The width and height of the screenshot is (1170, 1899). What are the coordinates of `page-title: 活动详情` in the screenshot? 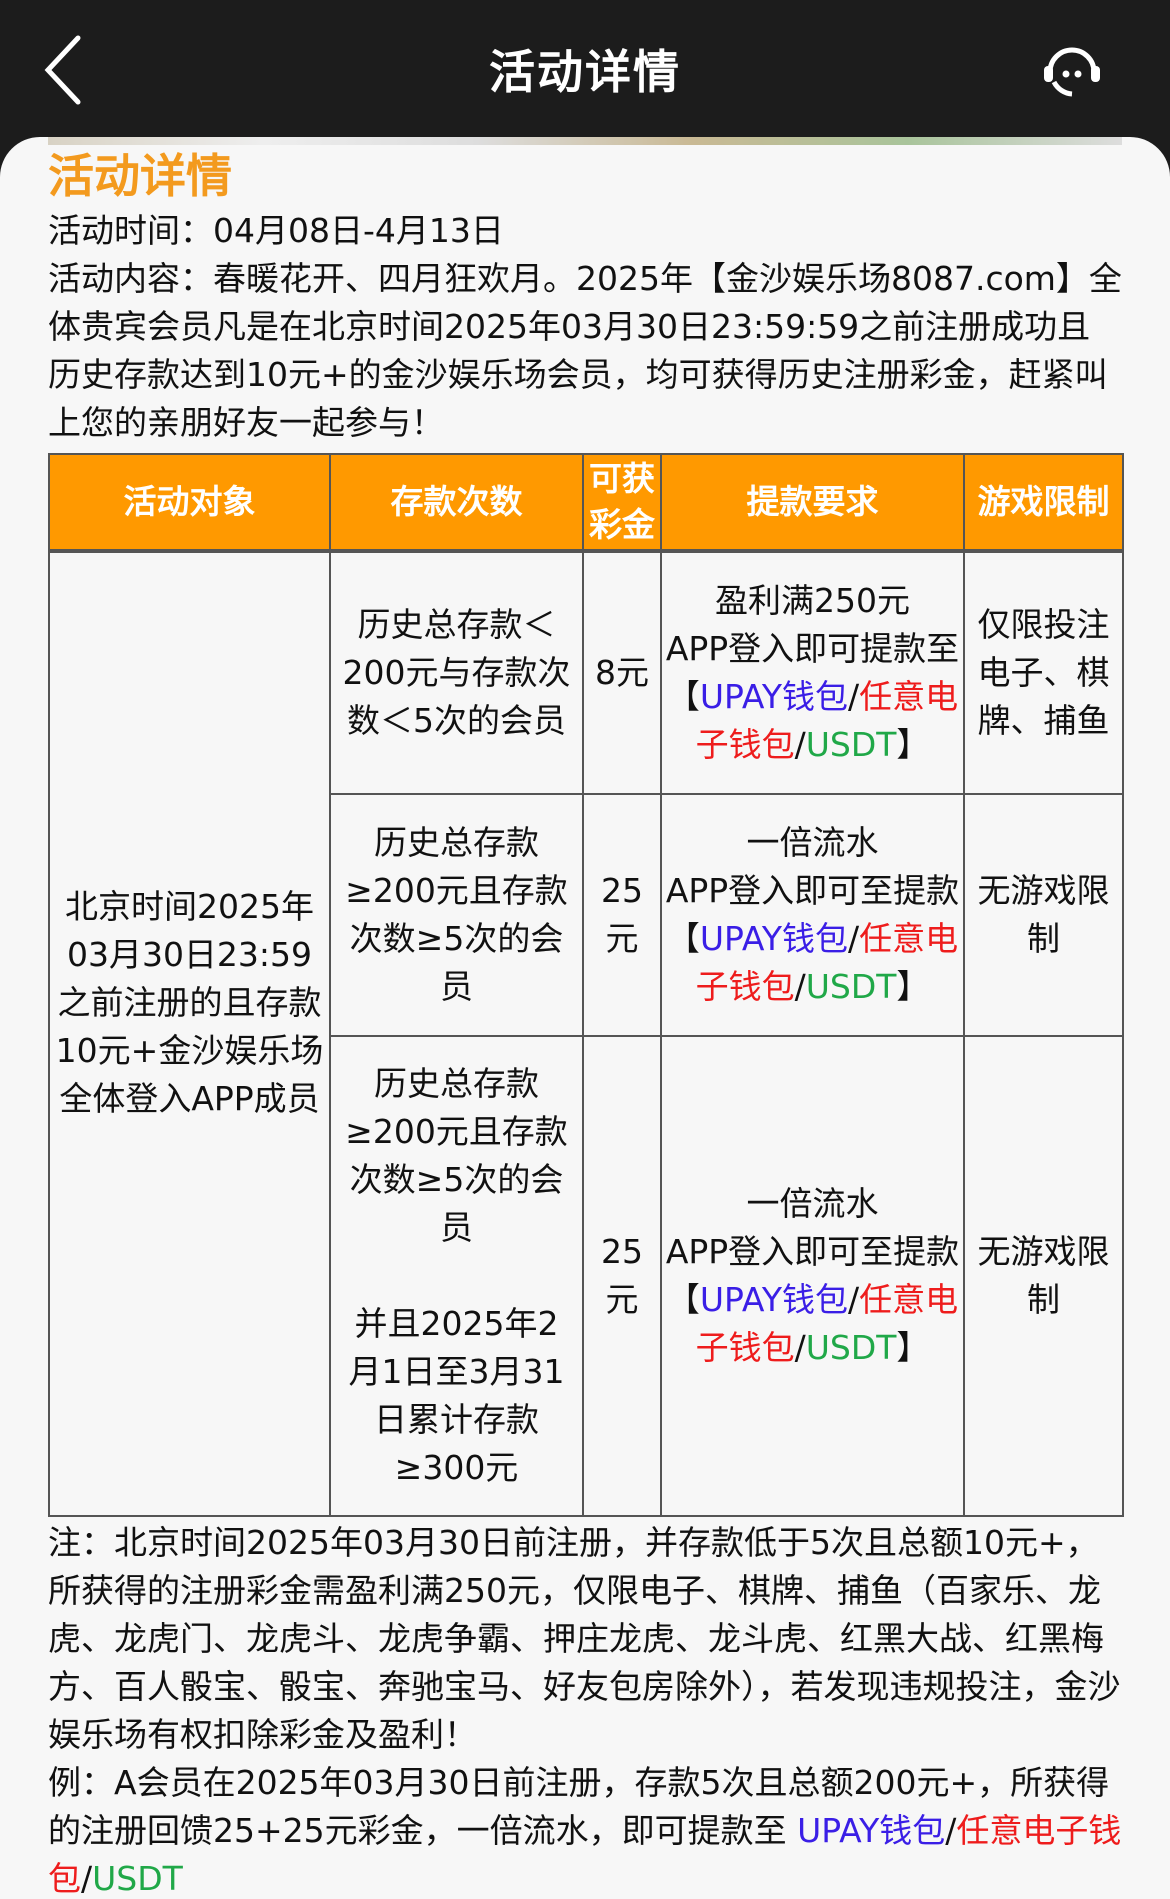 It's located at (585, 72).